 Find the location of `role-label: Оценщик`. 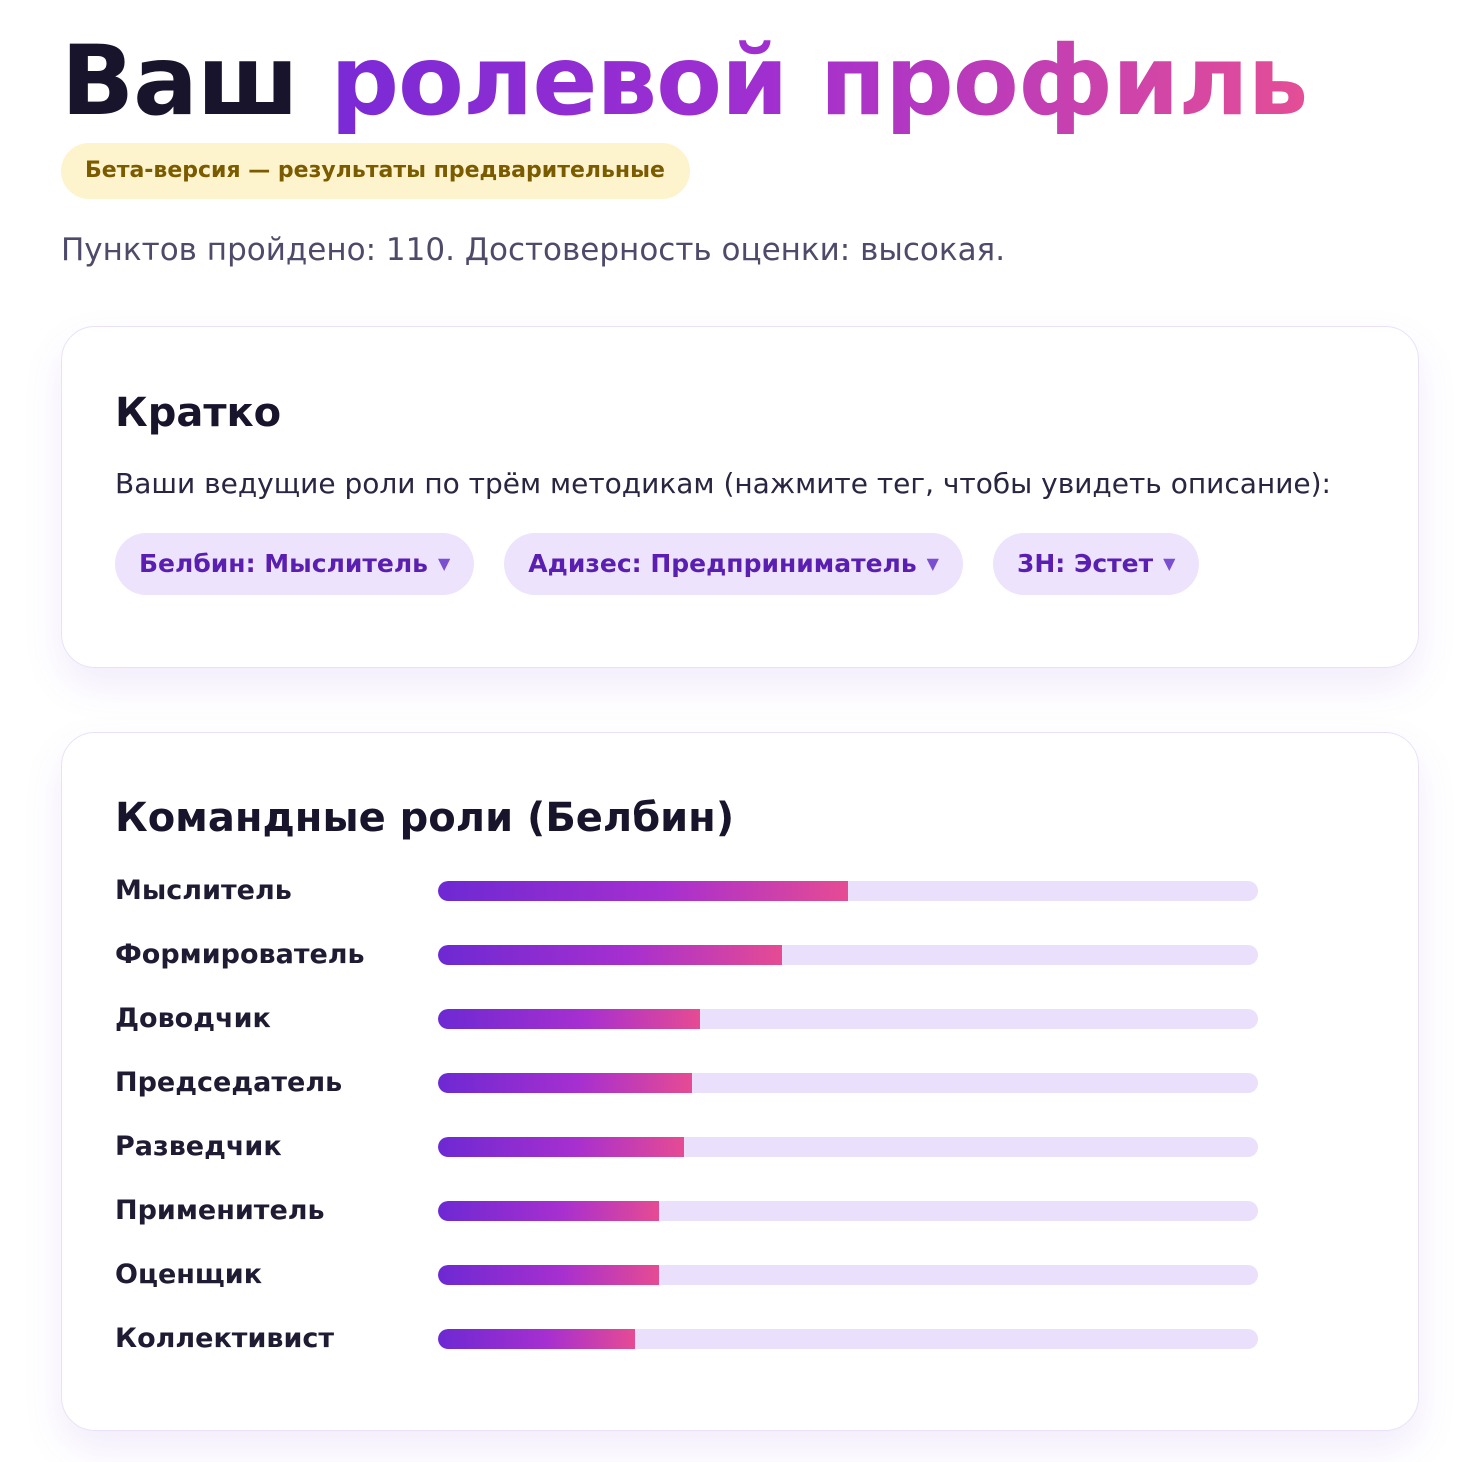

role-label: Оценщик is located at coordinates (189, 1274).